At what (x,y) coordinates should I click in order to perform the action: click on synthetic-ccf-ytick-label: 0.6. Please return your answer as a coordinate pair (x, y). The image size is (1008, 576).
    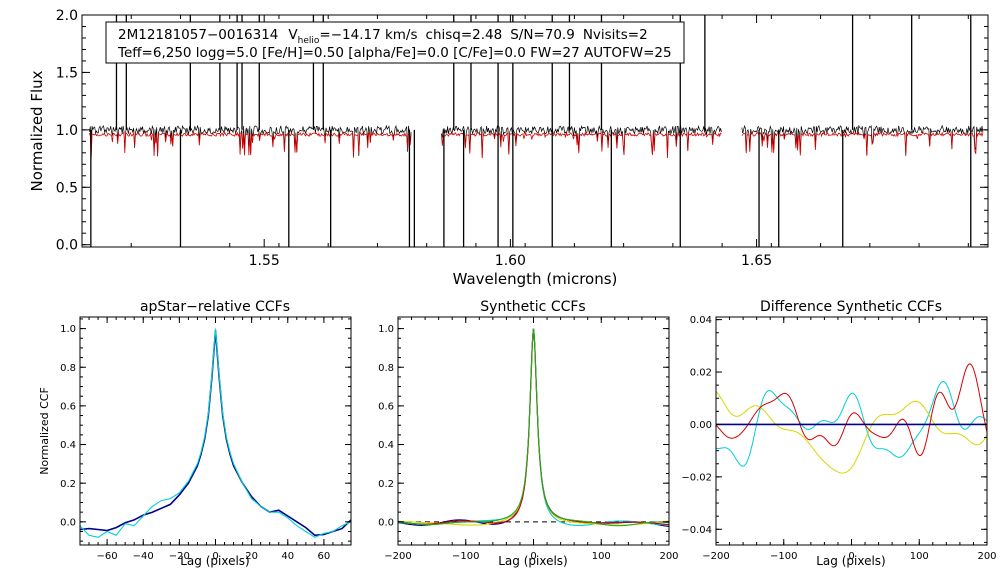
    Looking at the image, I should click on (386, 406).